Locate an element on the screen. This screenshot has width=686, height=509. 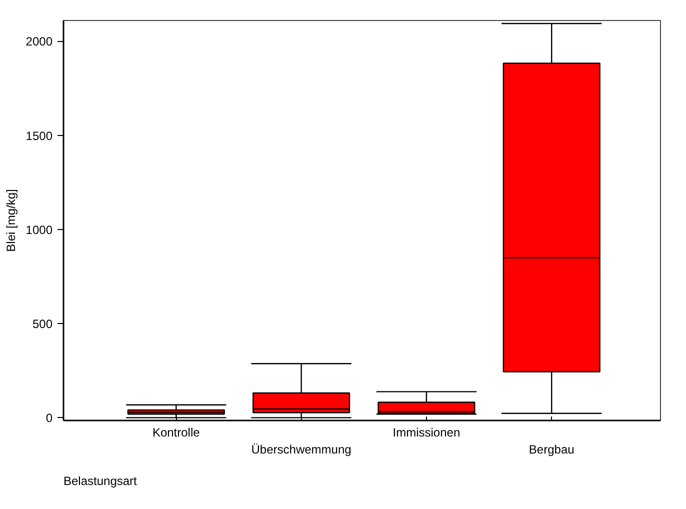
y-tick-label: 0 is located at coordinates (49, 418).